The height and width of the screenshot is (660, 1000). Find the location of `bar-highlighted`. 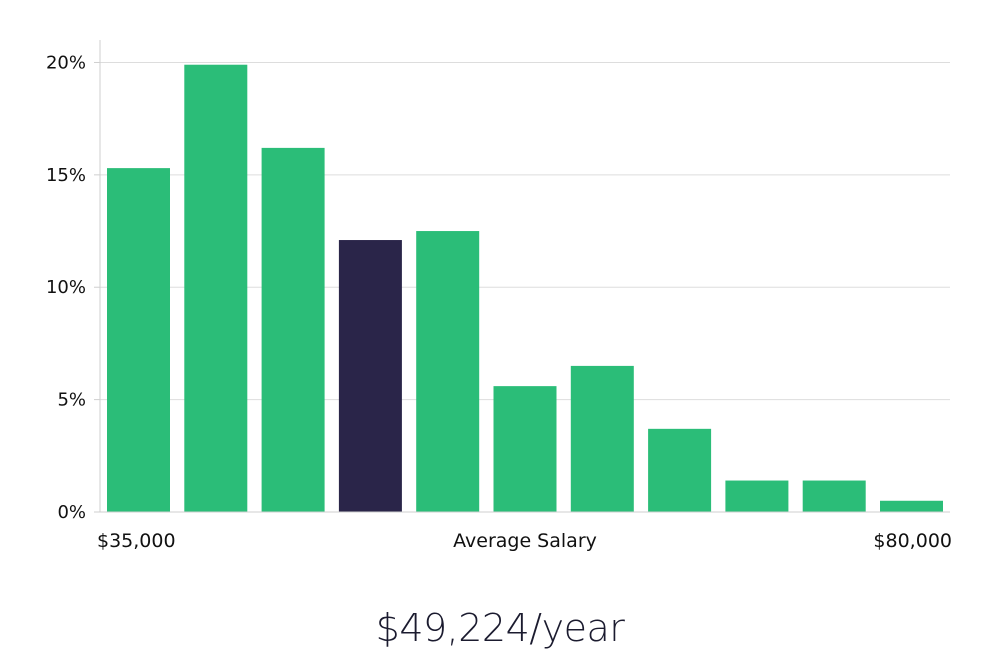

bar-highlighted is located at coordinates (370, 376).